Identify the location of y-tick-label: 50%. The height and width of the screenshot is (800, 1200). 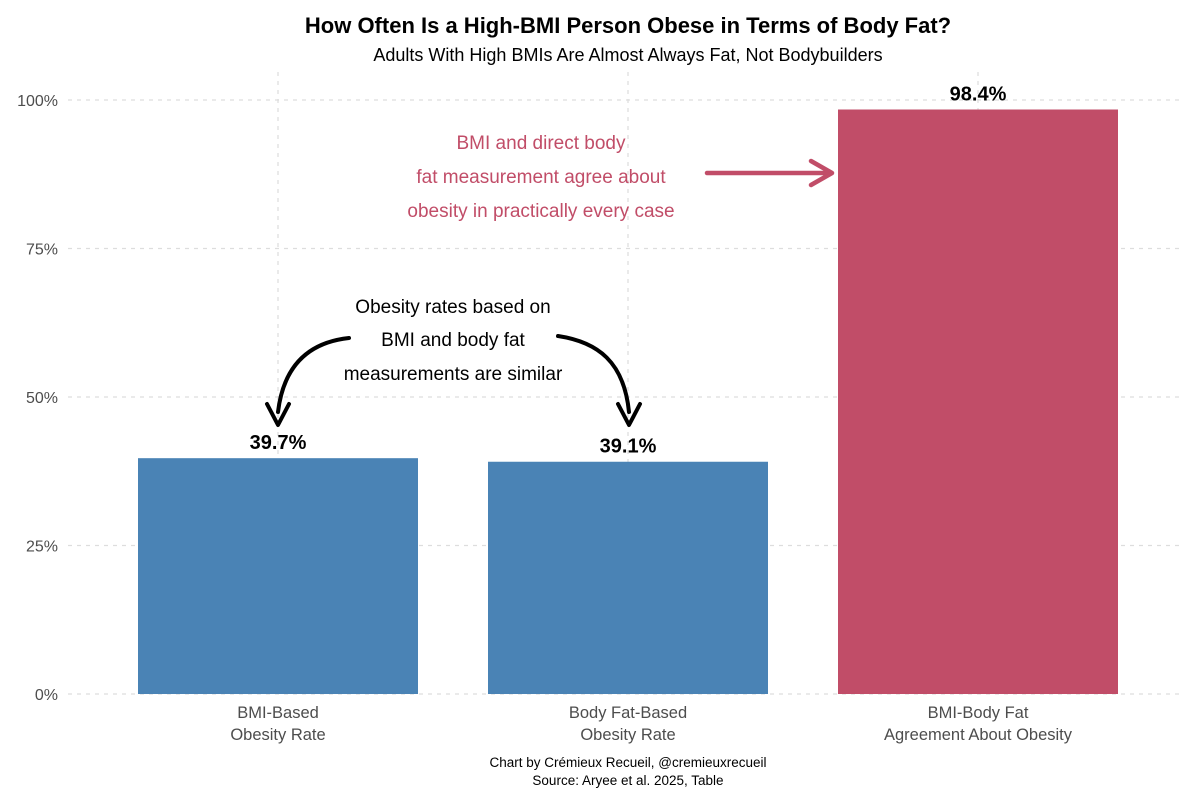
(42, 398).